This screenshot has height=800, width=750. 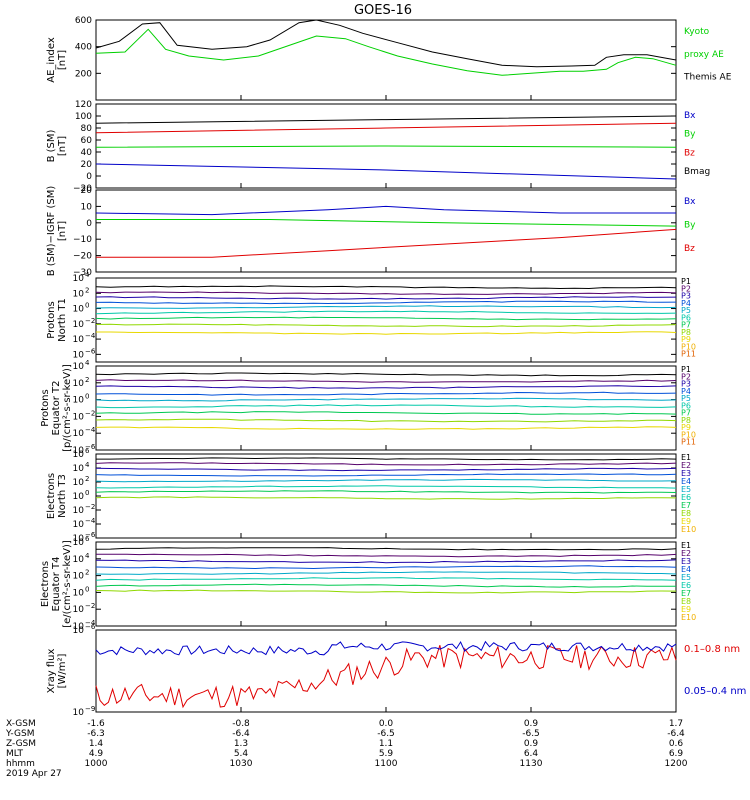 What do you see at coordinates (686, 585) in the screenshot?
I see `channel-label: E6` at bounding box center [686, 585].